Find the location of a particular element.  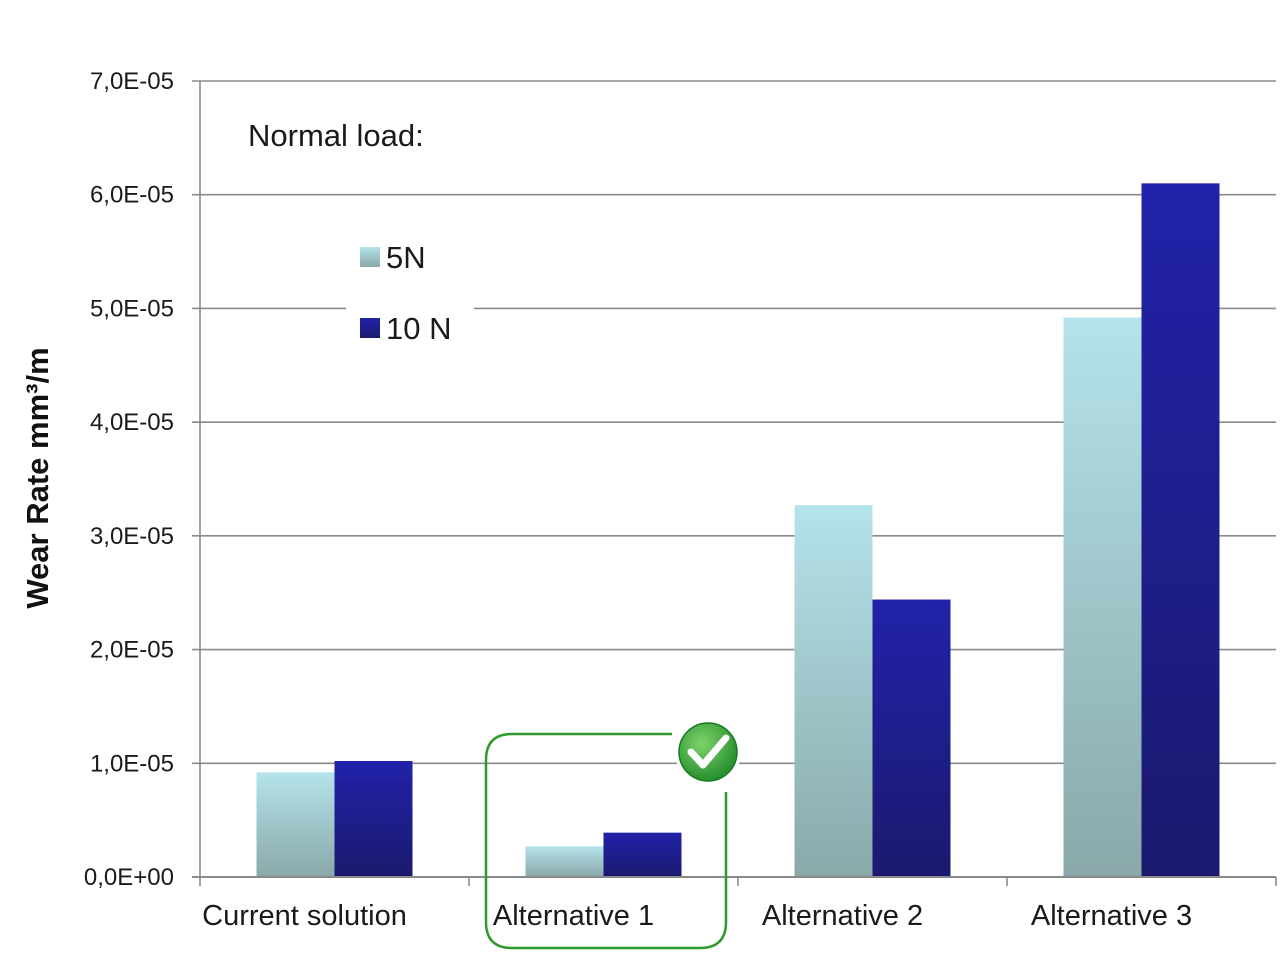

category-label: Alternative 3 is located at coordinates (1111, 916).